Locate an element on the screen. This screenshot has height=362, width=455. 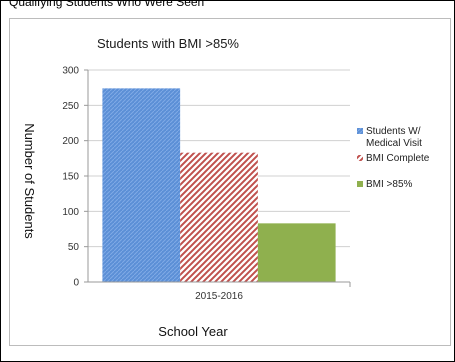
legend-label: BMI Complete is located at coordinates (398, 158).